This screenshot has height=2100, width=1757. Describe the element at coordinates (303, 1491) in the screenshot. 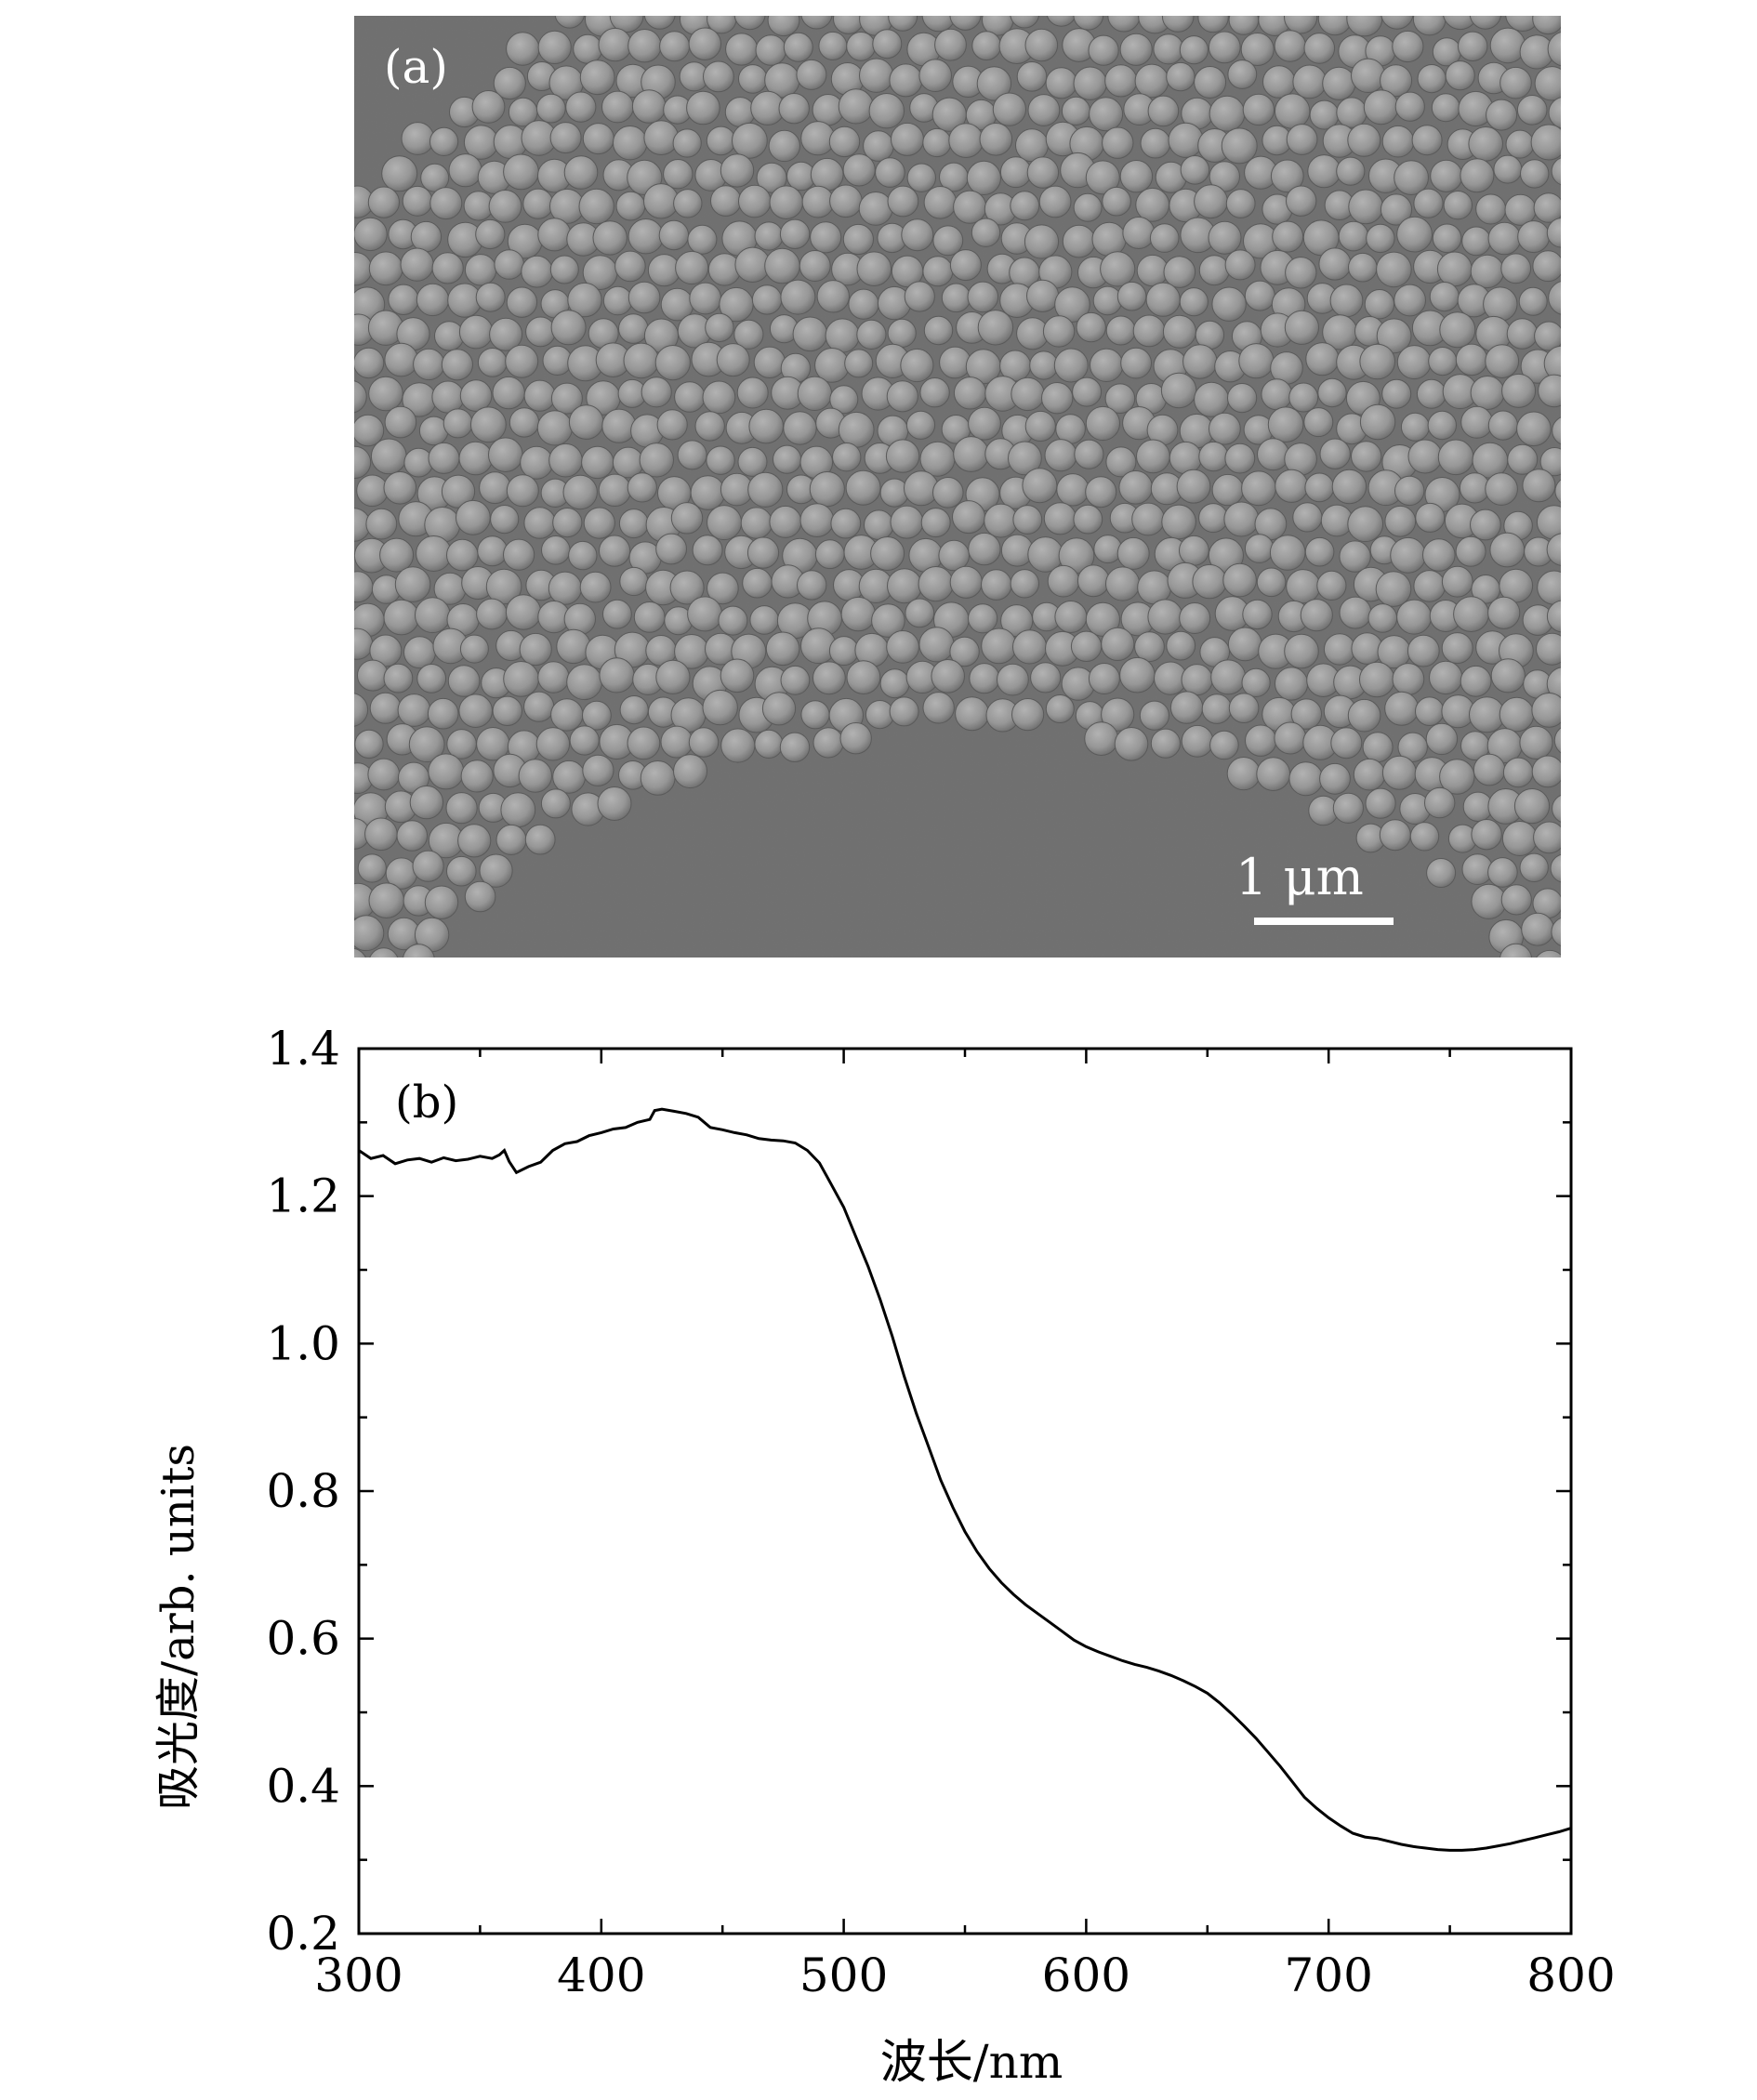

I see `y-tick-label: 0.8` at that location.